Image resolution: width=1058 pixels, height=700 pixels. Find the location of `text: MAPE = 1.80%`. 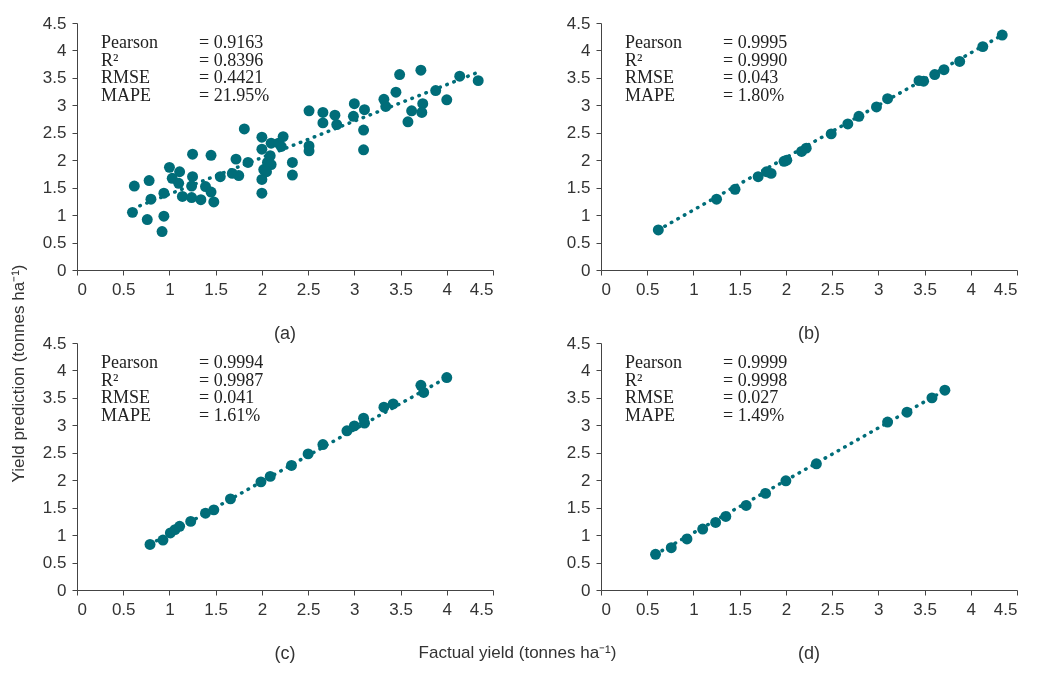

text: MAPE = 1.80% is located at coordinates (705, 94).